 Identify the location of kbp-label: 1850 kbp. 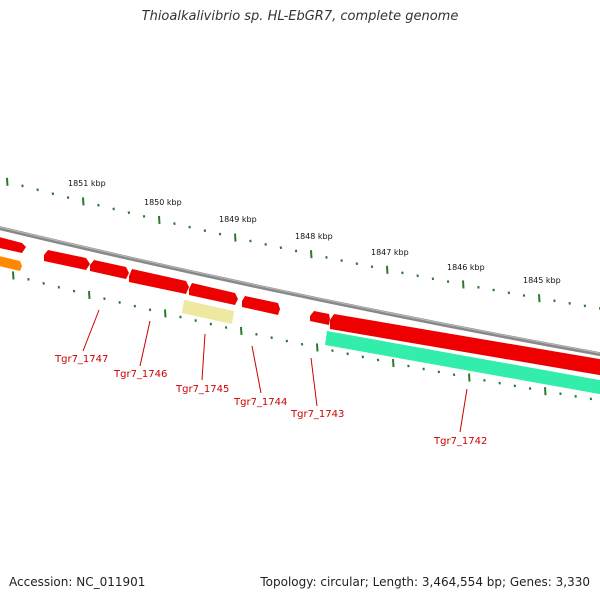
(163, 202).